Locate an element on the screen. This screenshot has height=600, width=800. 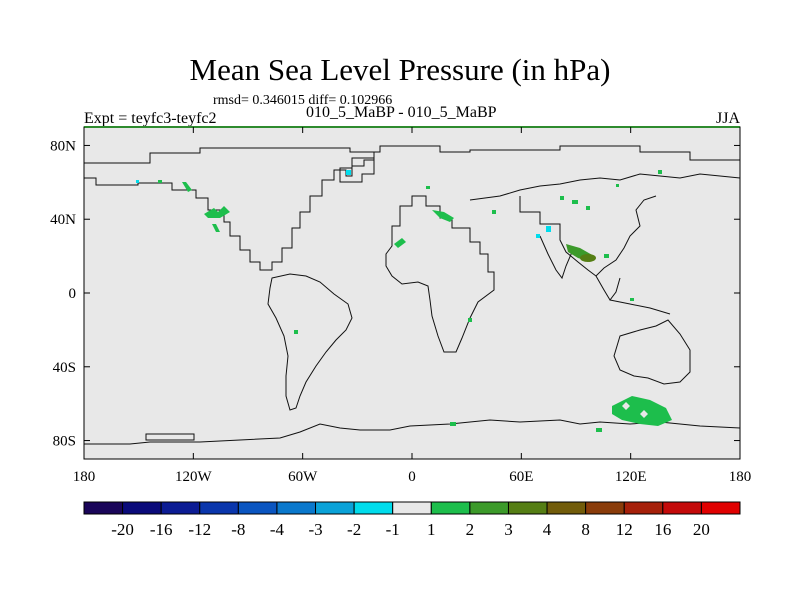
x-tick-label-5: 120E is located at coordinates (631, 477).